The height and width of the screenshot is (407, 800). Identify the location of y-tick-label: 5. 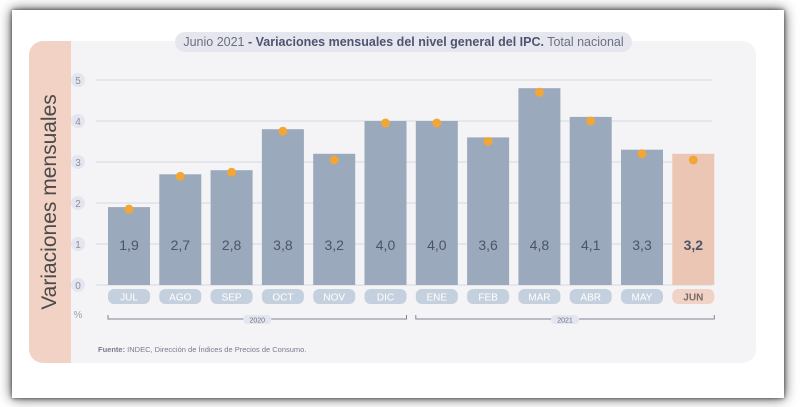
(78, 81).